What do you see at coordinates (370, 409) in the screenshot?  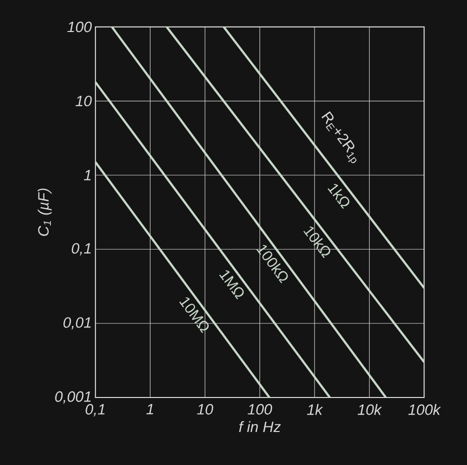 I see `x-tick-label: 10k` at bounding box center [370, 409].